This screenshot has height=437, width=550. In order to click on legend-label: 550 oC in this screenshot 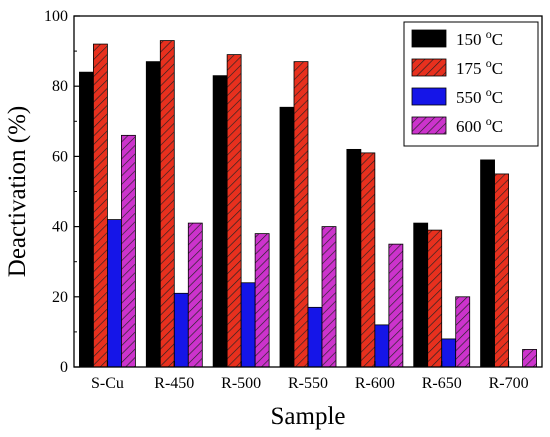, I will do `click(479, 96)`.